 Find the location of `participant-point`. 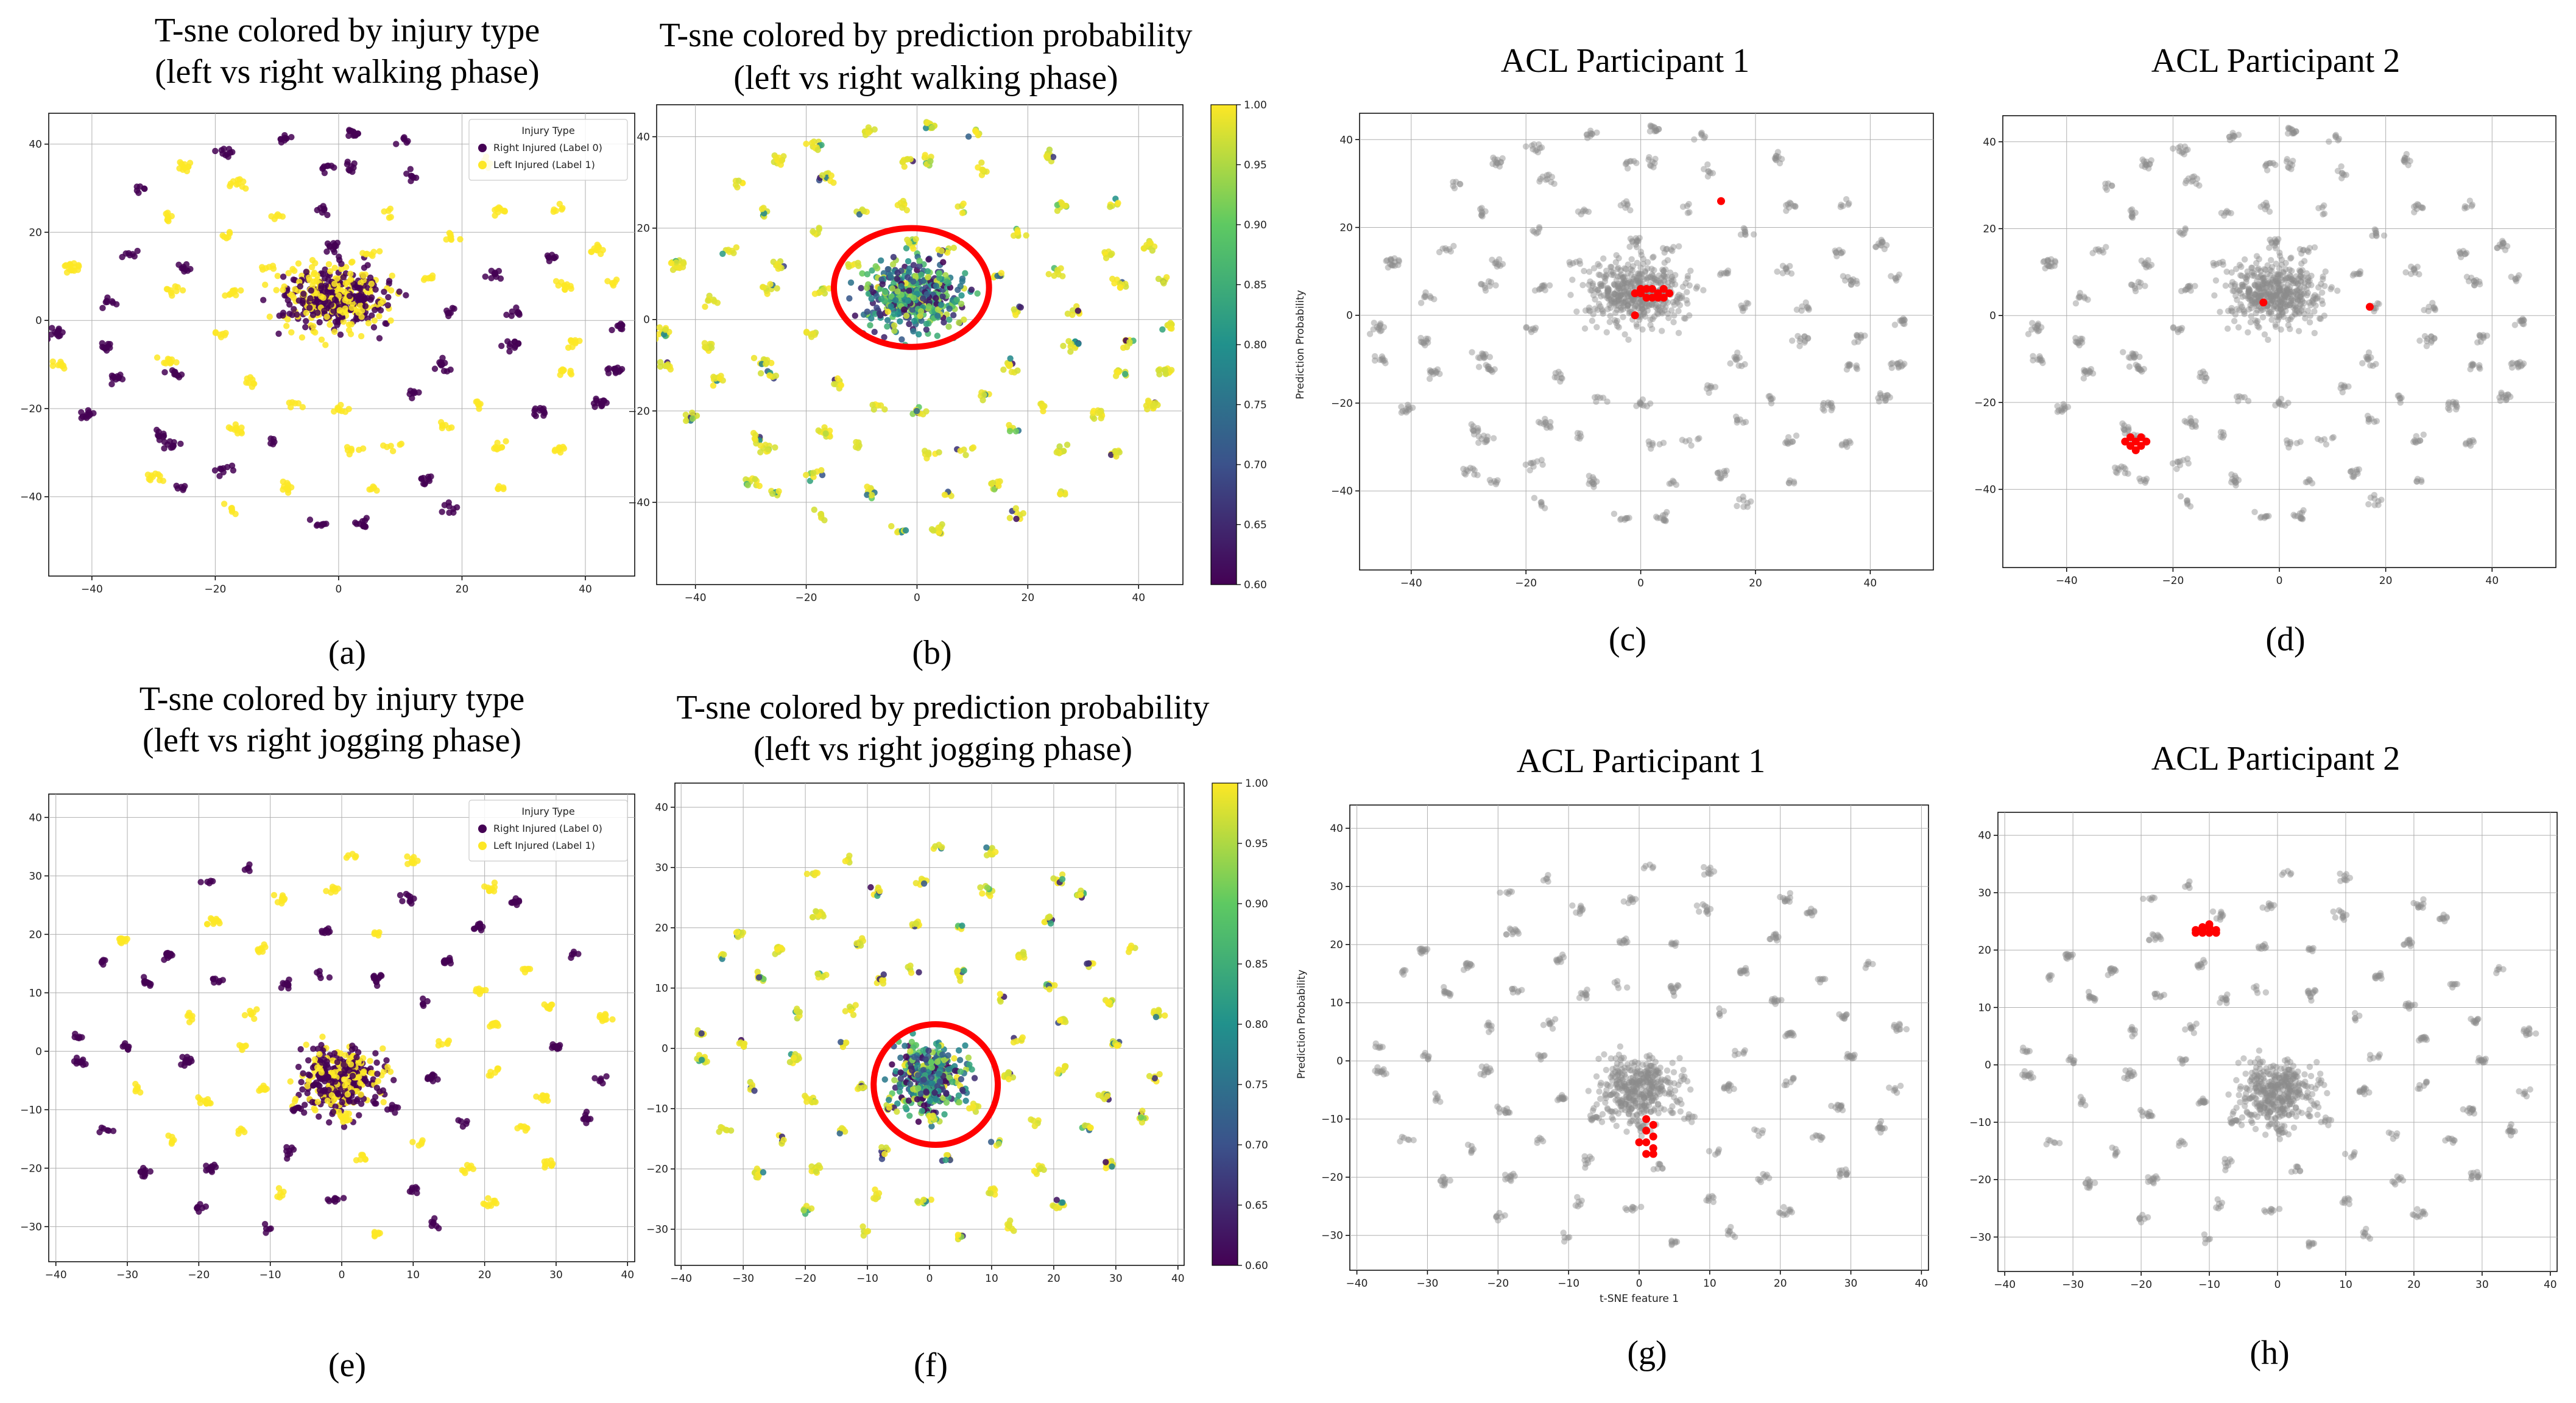

participant-point is located at coordinates (2130, 437).